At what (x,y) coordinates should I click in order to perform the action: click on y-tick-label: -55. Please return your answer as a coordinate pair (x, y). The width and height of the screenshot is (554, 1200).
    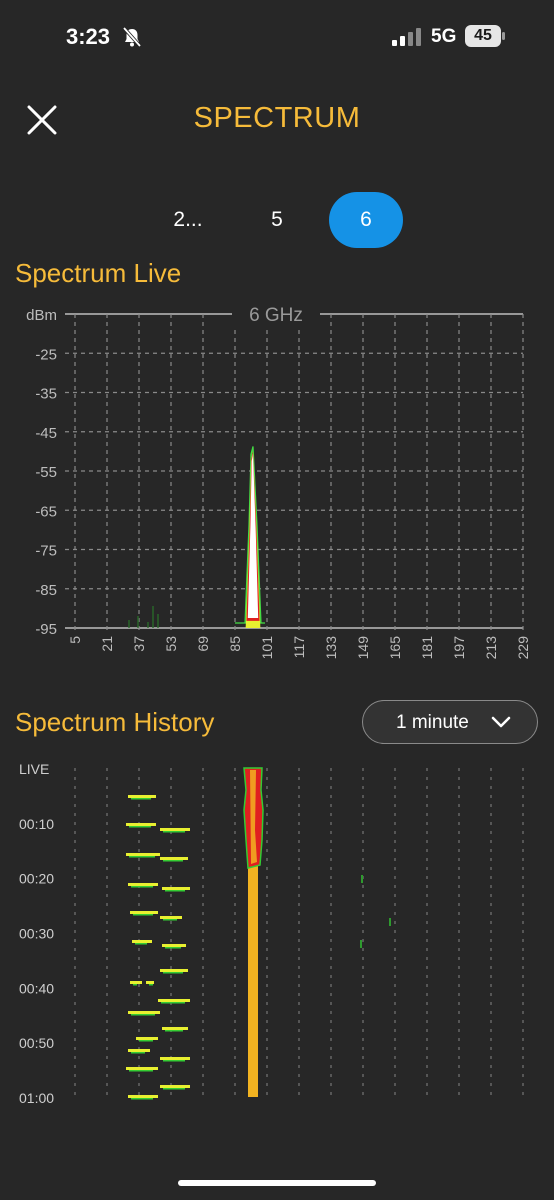
    Looking at the image, I should click on (46, 472).